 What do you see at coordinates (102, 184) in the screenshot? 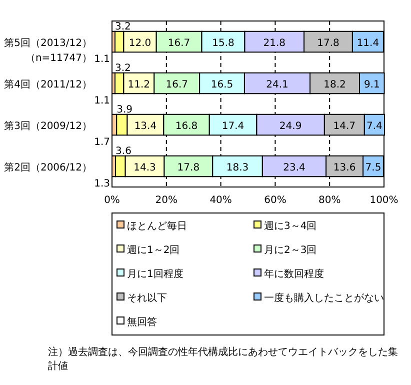
I see `data-label: 1.3` at bounding box center [102, 184].